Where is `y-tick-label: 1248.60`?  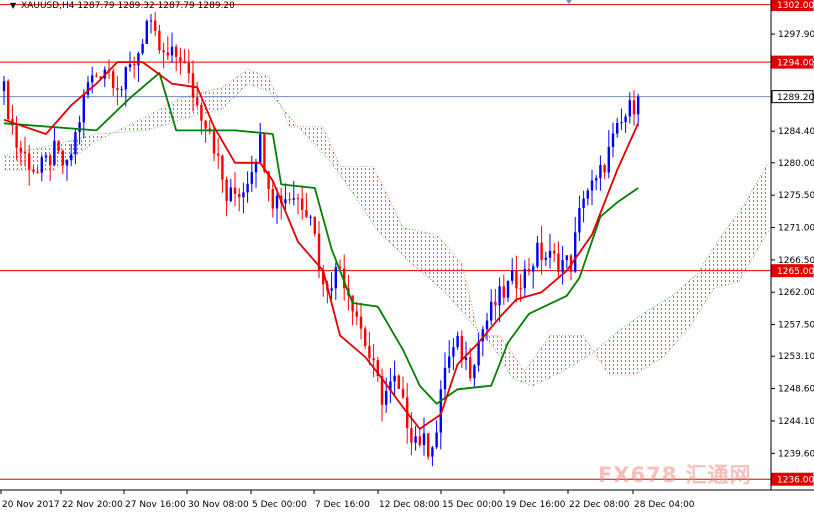
y-tick-label: 1248.60 is located at coordinates (796, 390).